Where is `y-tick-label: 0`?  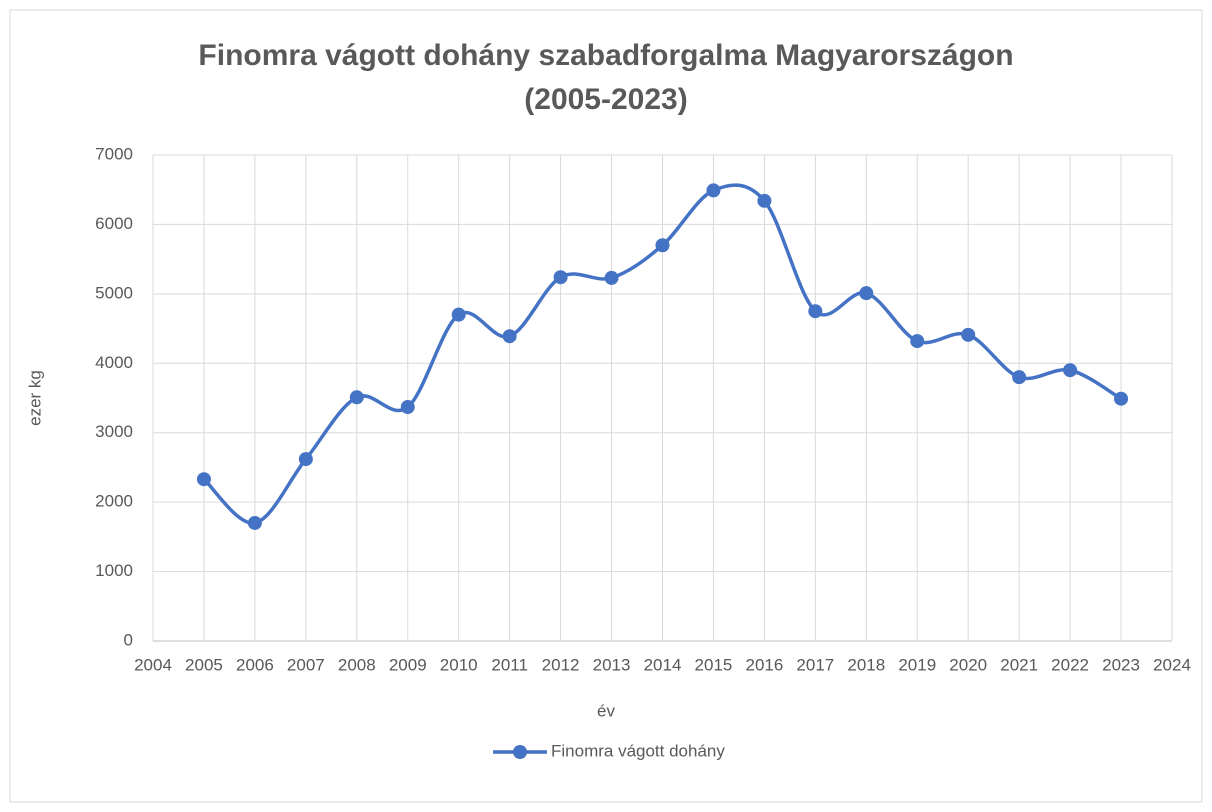
y-tick-label: 0 is located at coordinates (128, 639).